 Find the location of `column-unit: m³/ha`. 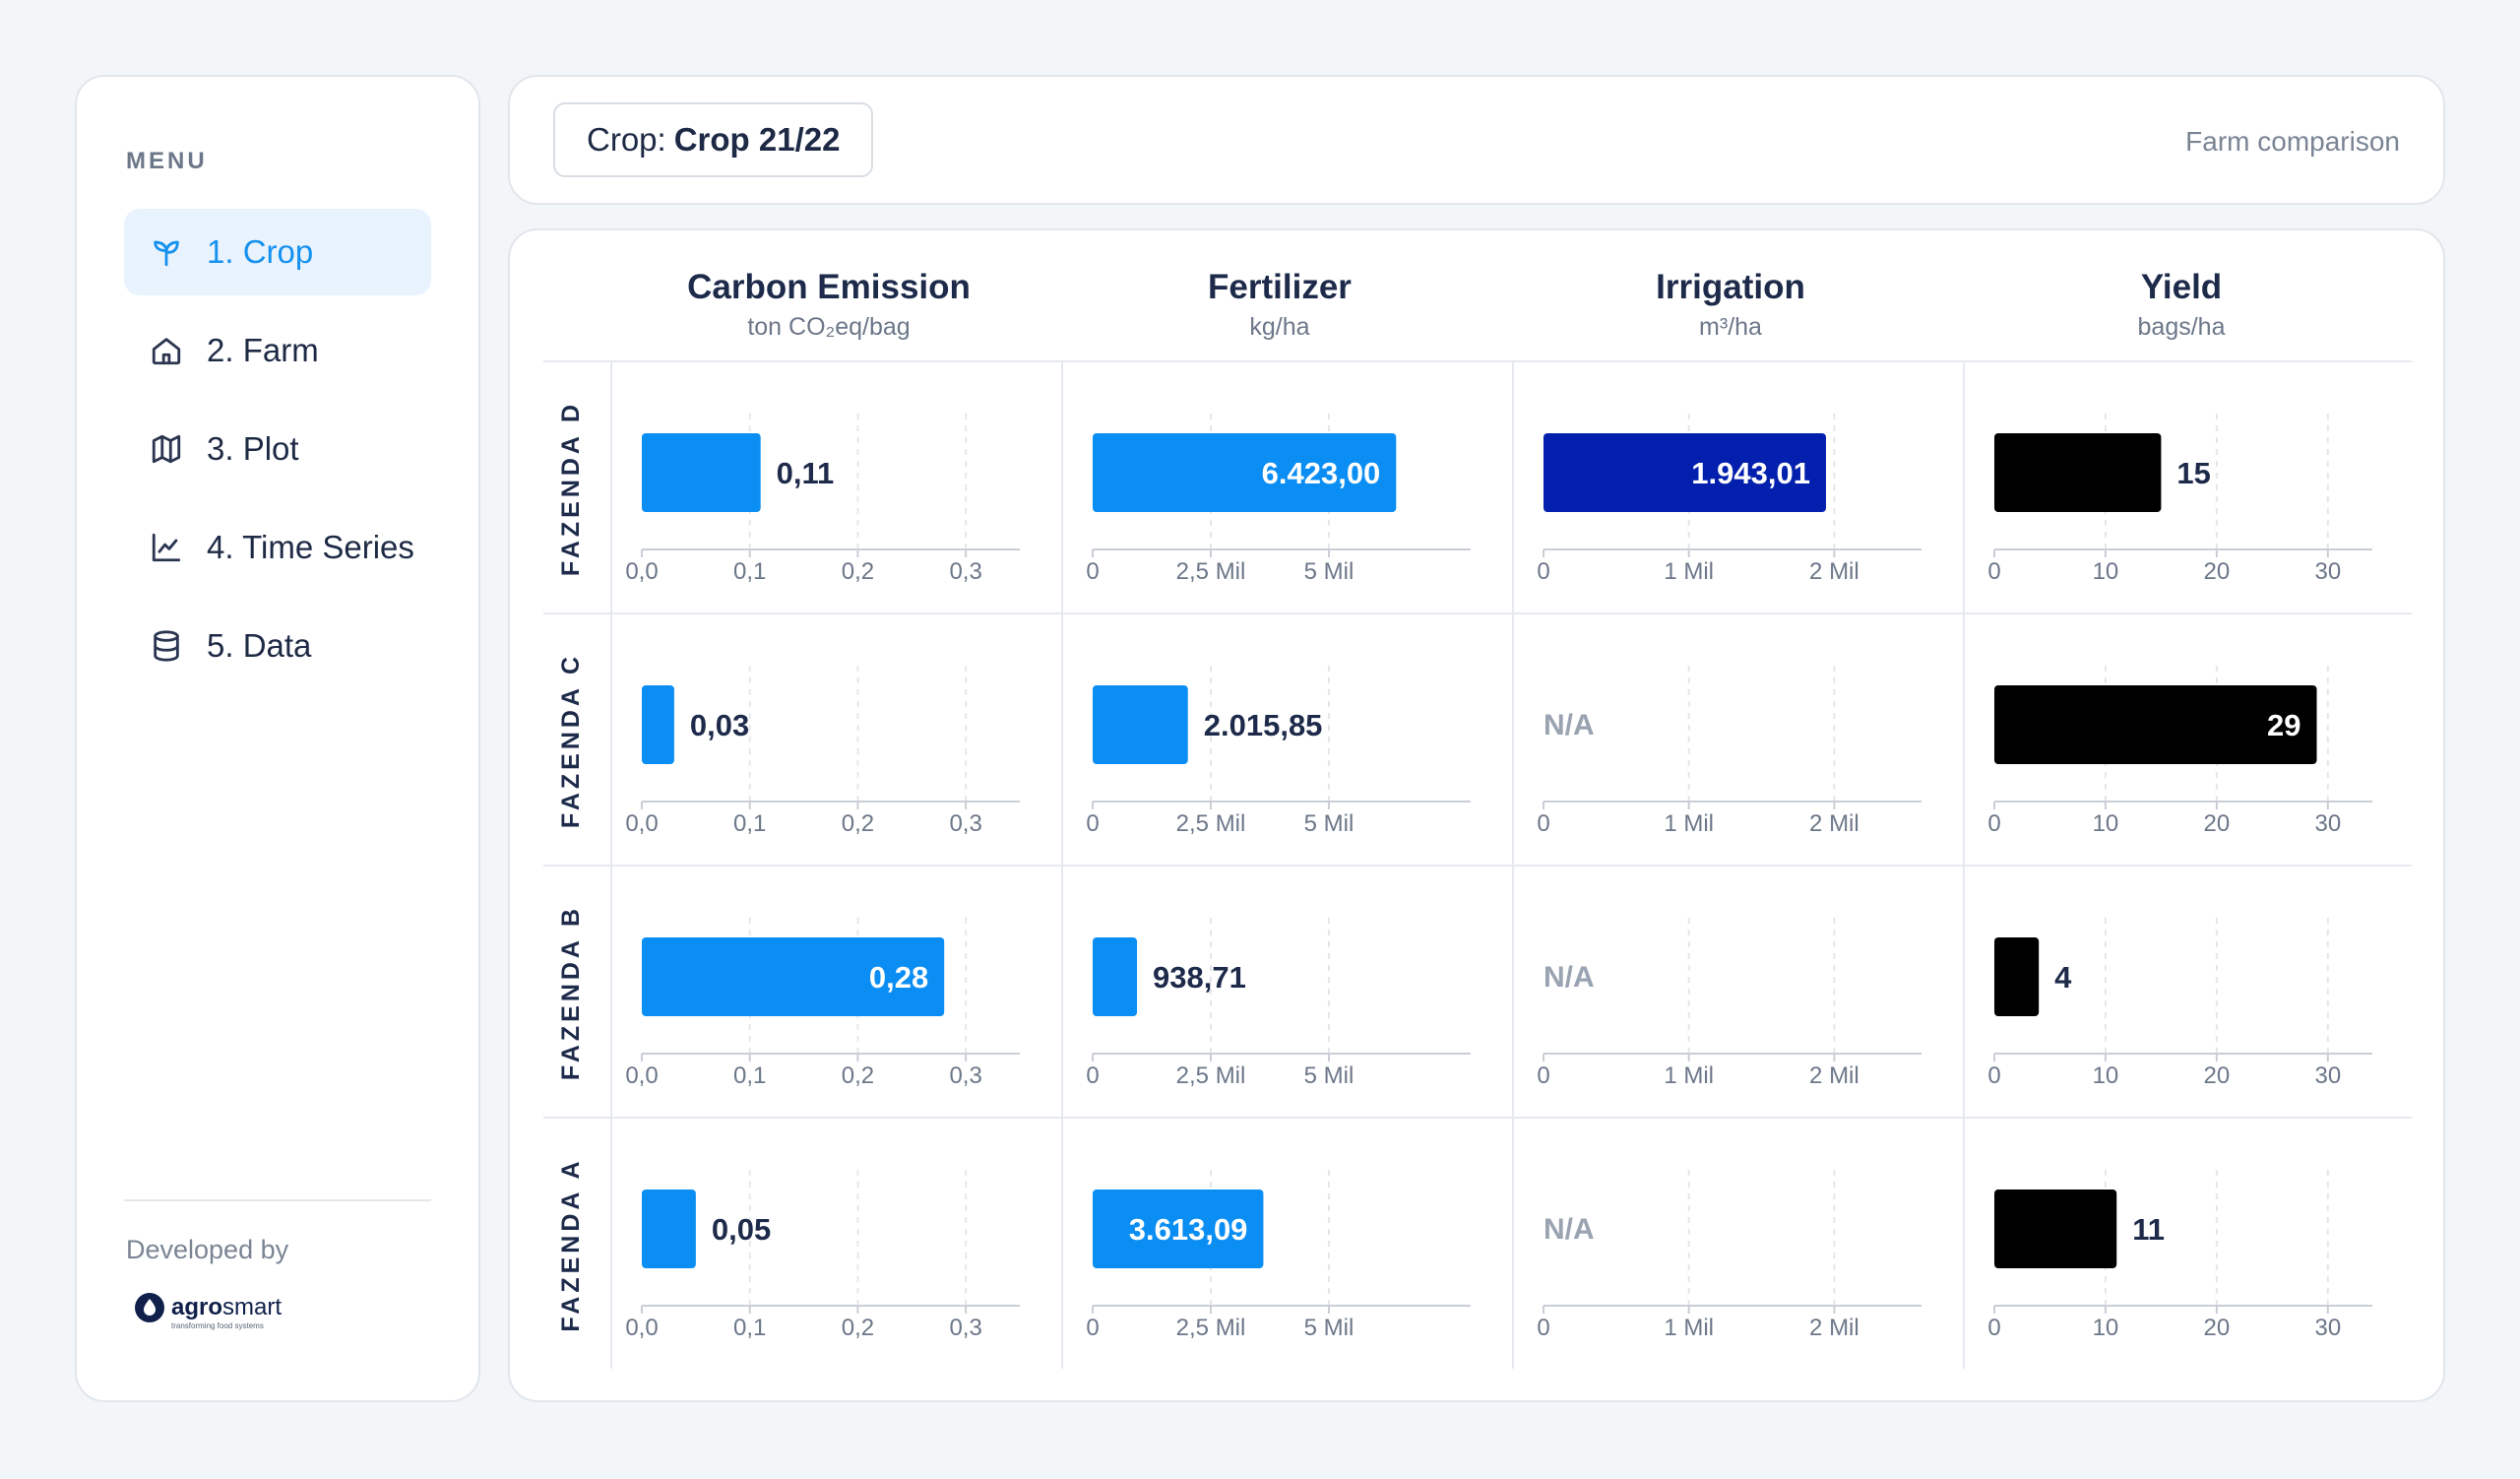

column-unit: m³/ha is located at coordinates (1730, 327).